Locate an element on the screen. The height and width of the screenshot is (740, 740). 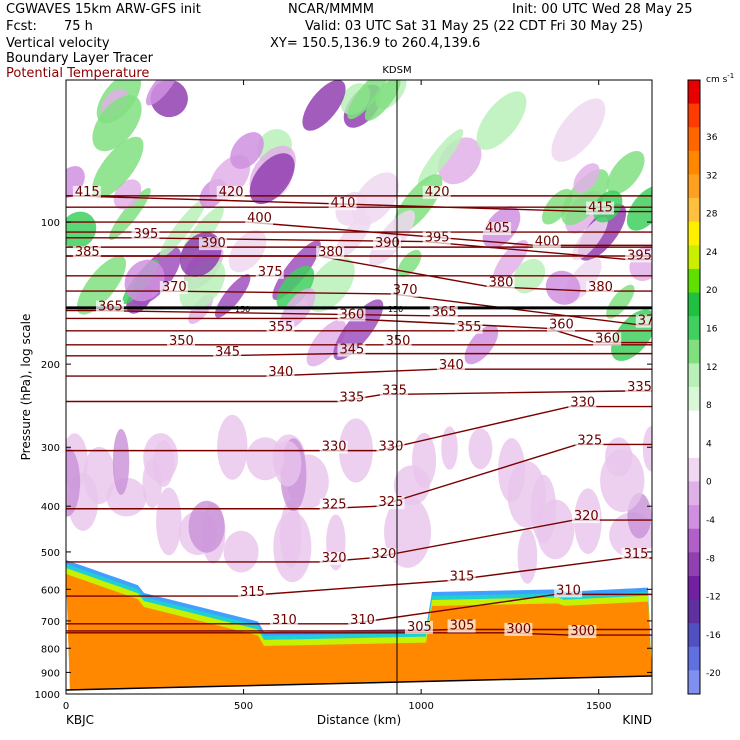
org-label: NCAR/MMMM is located at coordinates (331, 9).